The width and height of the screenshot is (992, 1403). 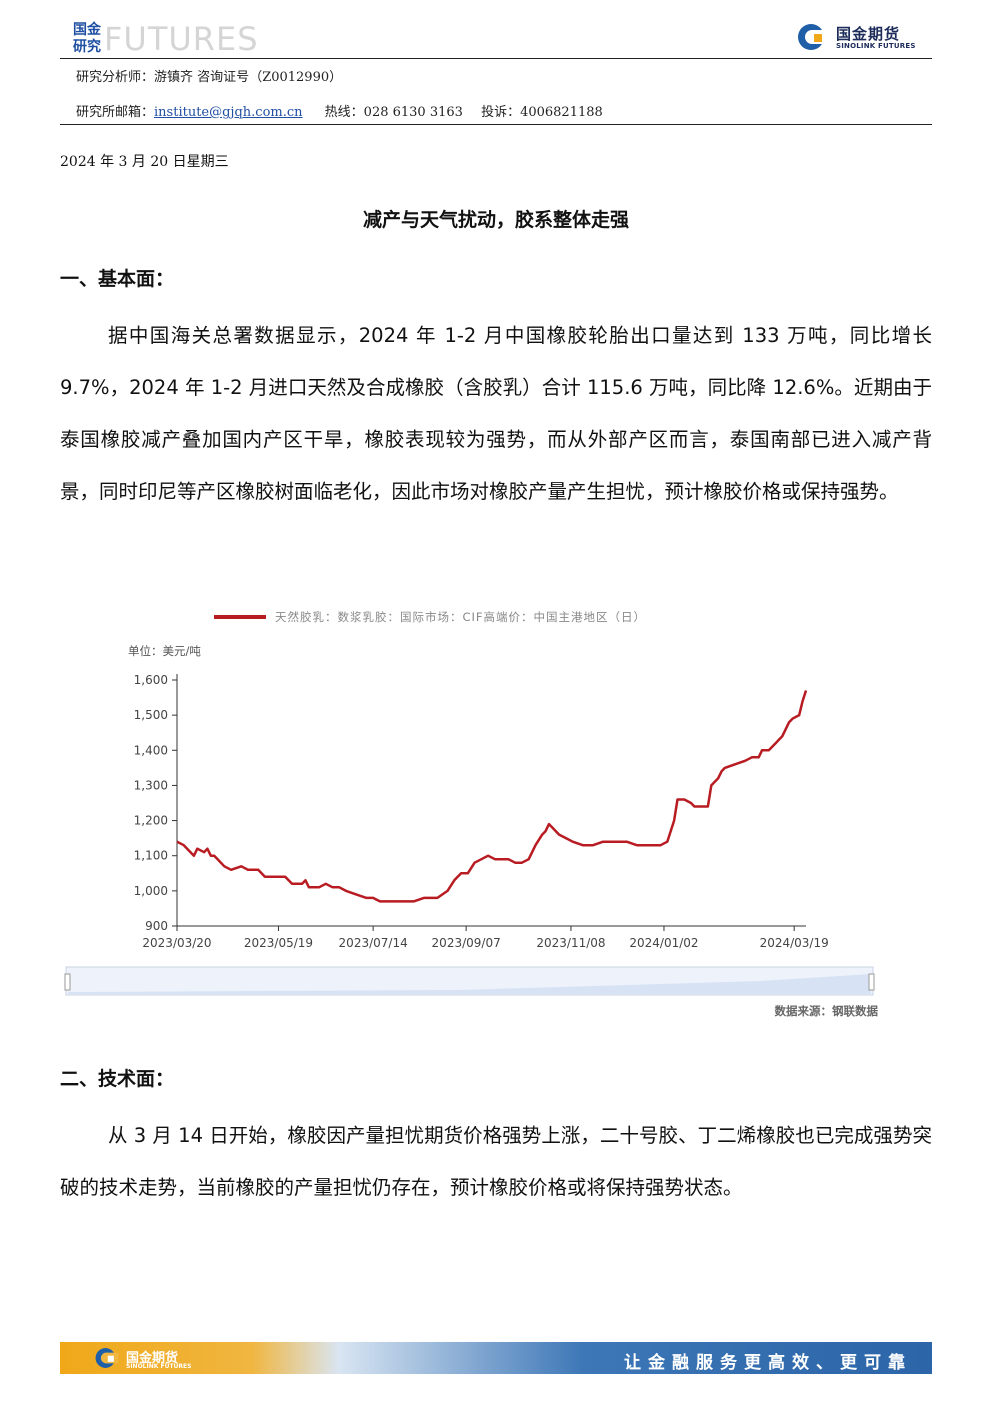 What do you see at coordinates (496, 1358) in the screenshot?
I see `footer-banner: 国金期货 SINOLINK FUTURES 让金融服务更高效、更可靠` at bounding box center [496, 1358].